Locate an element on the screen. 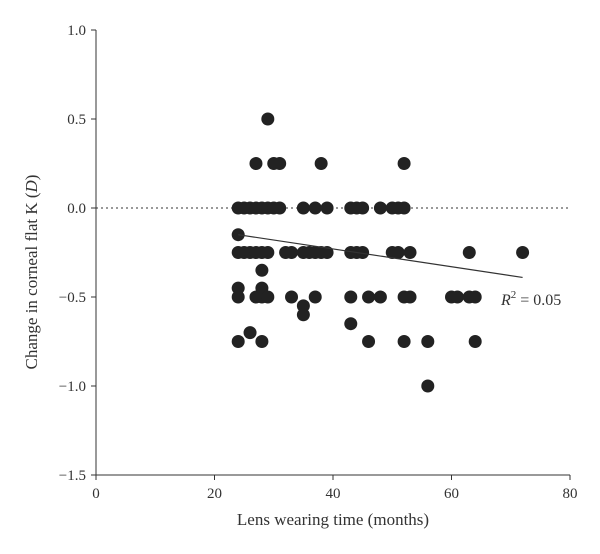 This screenshot has width=600, height=554. y-ticks: 1.0 0.5 0.0 −0.5 −1.0 −1.5 is located at coordinates (77, 253).